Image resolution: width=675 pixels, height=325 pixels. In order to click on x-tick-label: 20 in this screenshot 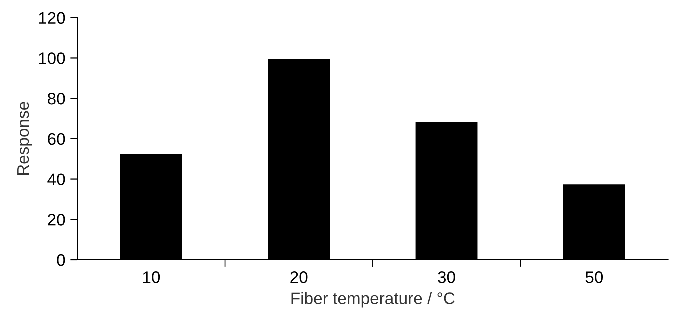, I will do `click(299, 278)`.